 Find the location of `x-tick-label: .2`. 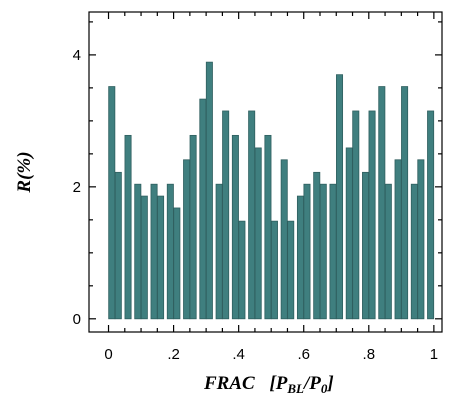

x-tick-label: .2 is located at coordinates (173, 354).